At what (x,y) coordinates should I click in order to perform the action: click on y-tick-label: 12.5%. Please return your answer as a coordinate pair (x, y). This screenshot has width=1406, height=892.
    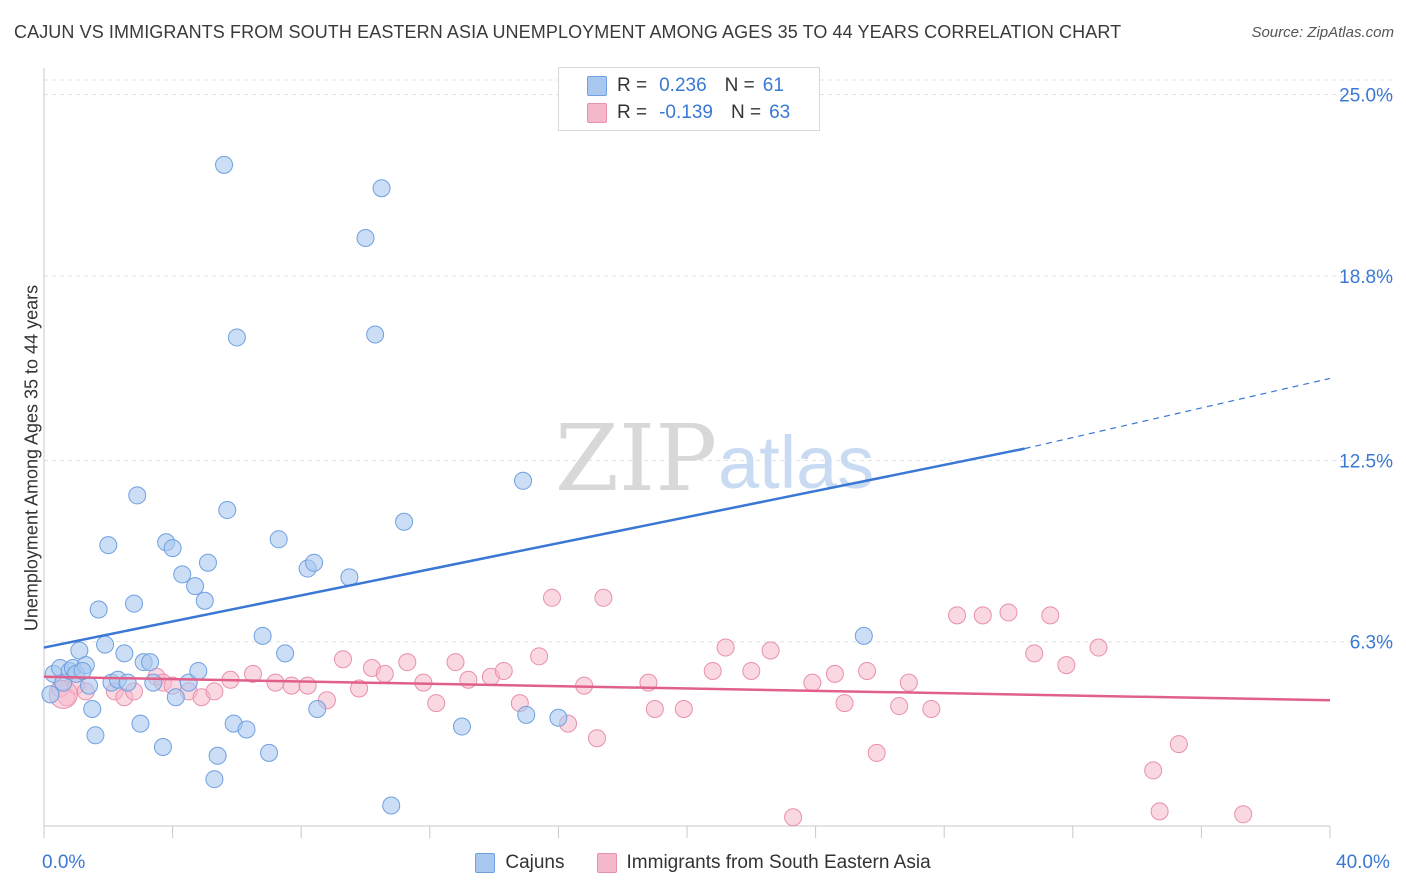
    Looking at the image, I should click on (1366, 461).